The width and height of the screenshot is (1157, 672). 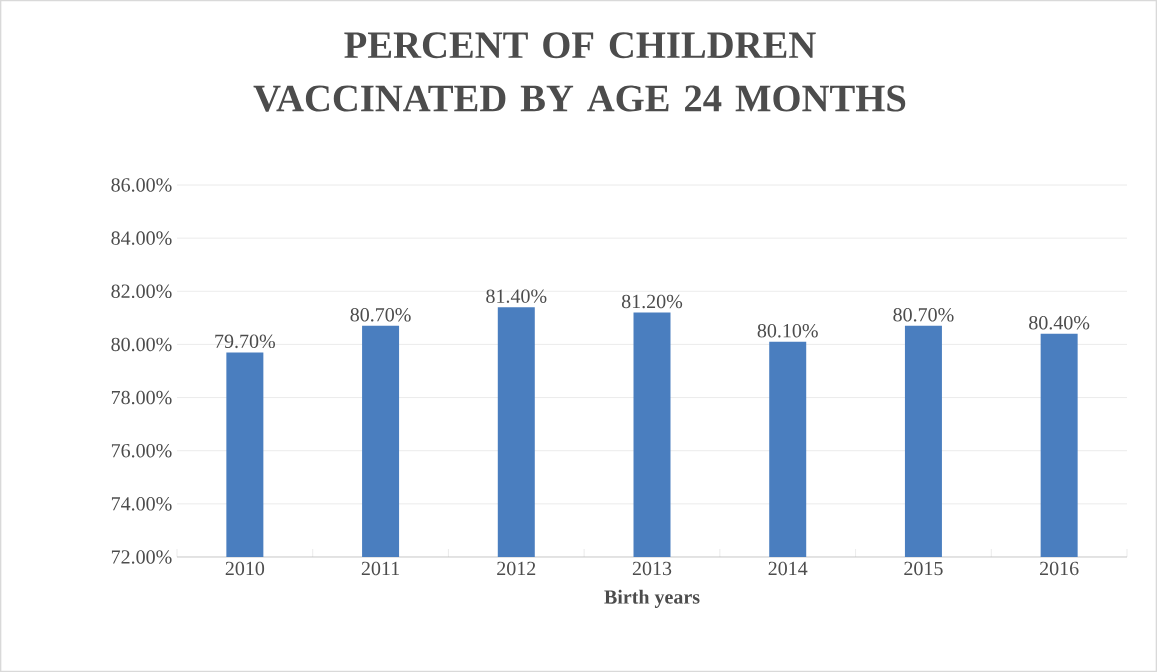 I want to click on x-axis-title: Birth years, so click(x=652, y=598).